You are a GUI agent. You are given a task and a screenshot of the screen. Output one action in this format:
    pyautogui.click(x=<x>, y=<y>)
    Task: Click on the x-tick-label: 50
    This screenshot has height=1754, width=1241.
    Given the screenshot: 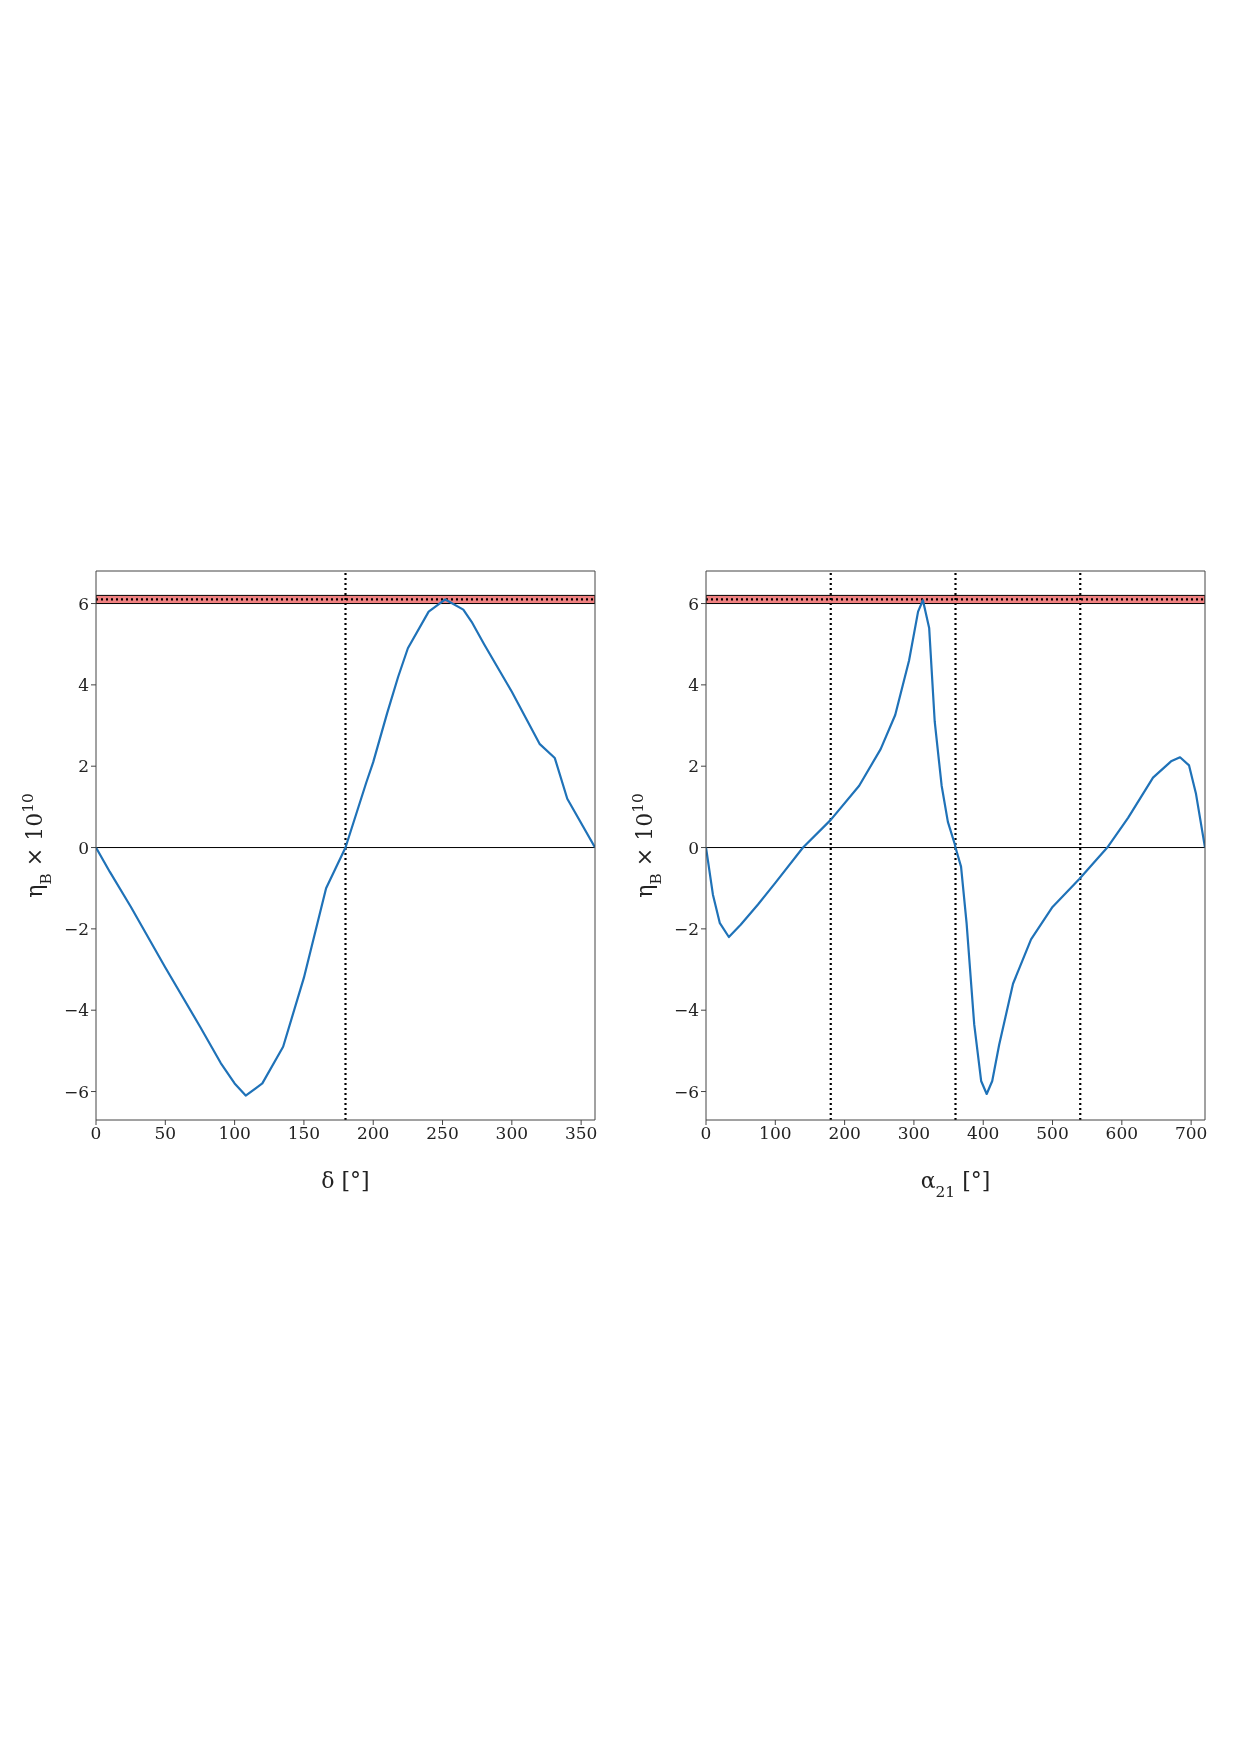 What is the action you would take?
    pyautogui.click(x=165, y=1133)
    